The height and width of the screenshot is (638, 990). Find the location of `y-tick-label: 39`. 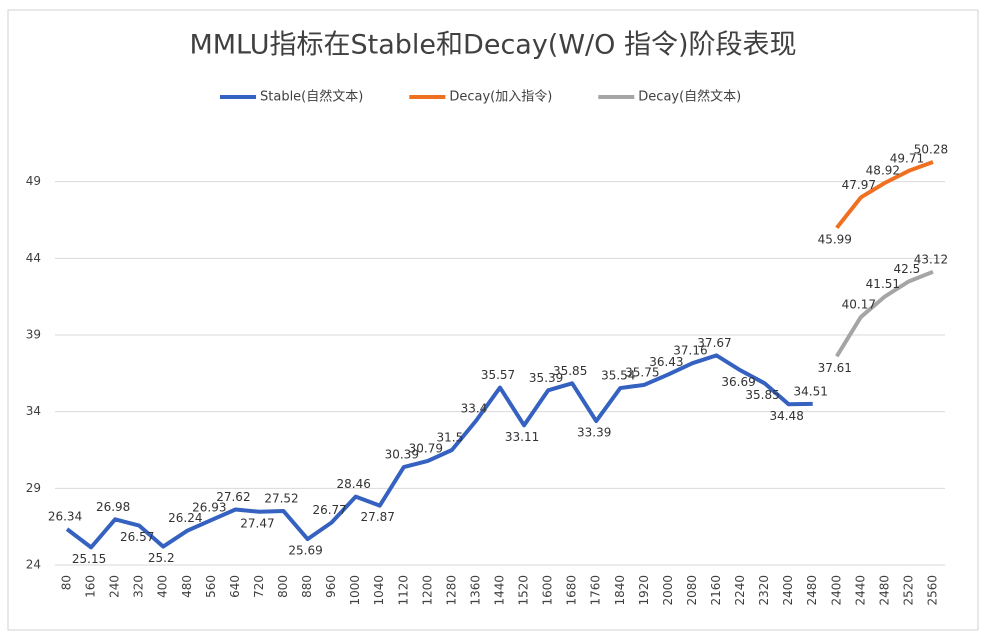

y-tick-label: 39 is located at coordinates (33, 335).